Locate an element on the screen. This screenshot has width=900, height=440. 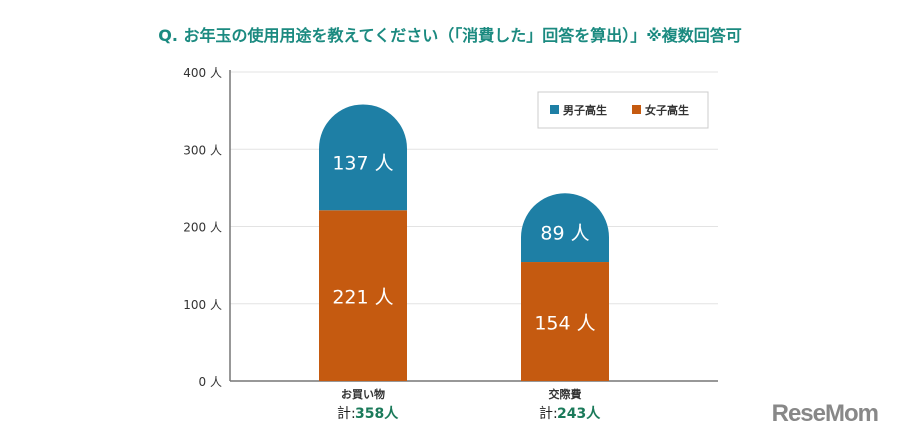
bar-value-label: 137 人 is located at coordinates (362, 163).